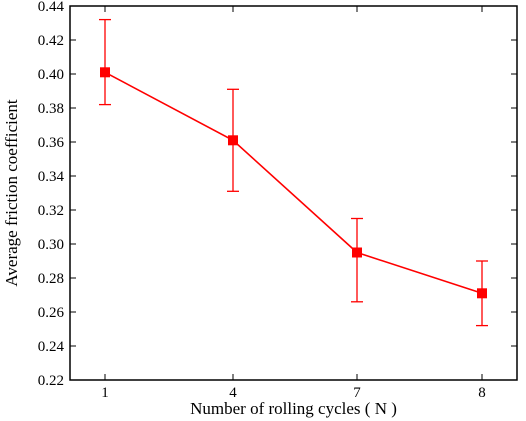 The width and height of the screenshot is (526, 421). What do you see at coordinates (51, 245) in the screenshot?
I see `y-tick-label: 0.30` at bounding box center [51, 245].